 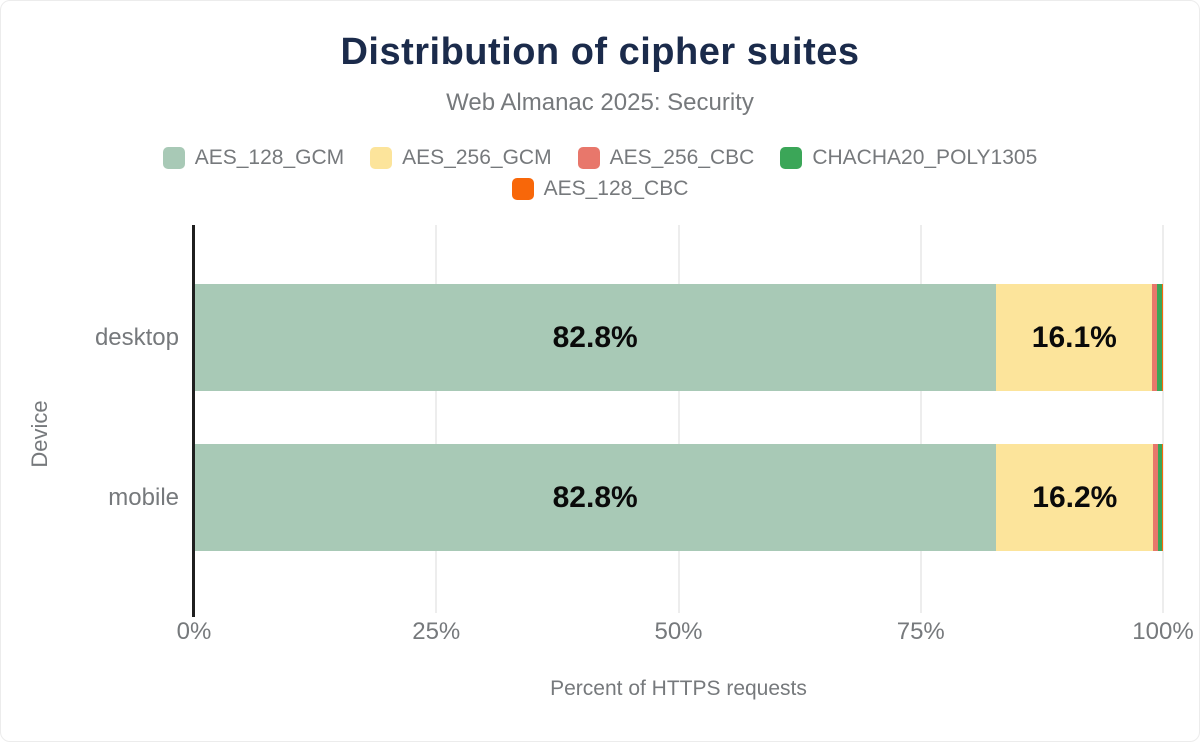 I want to click on category-labels: desktop mobile, so click(x=93, y=413).